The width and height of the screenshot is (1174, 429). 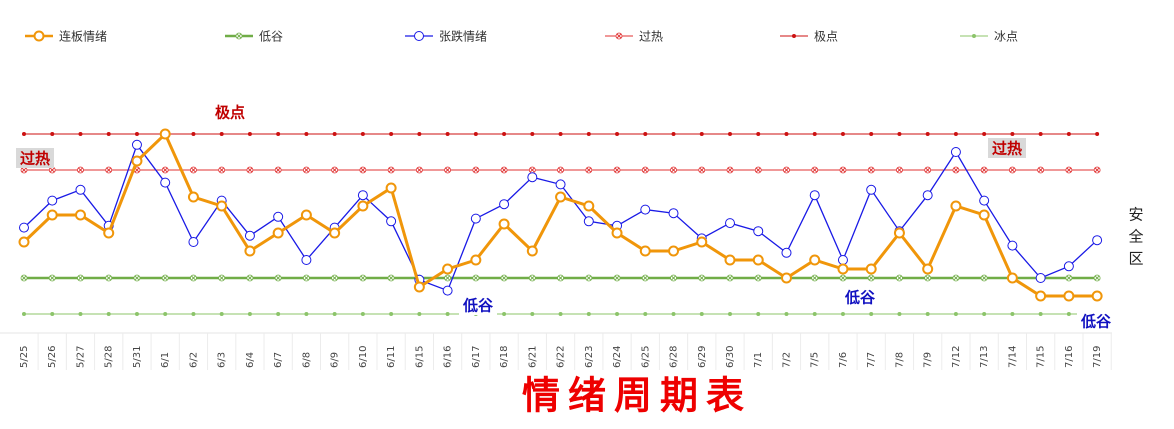 What do you see at coordinates (637, 396) in the screenshot?
I see `chart-title: 情绪周期表` at bounding box center [637, 396].